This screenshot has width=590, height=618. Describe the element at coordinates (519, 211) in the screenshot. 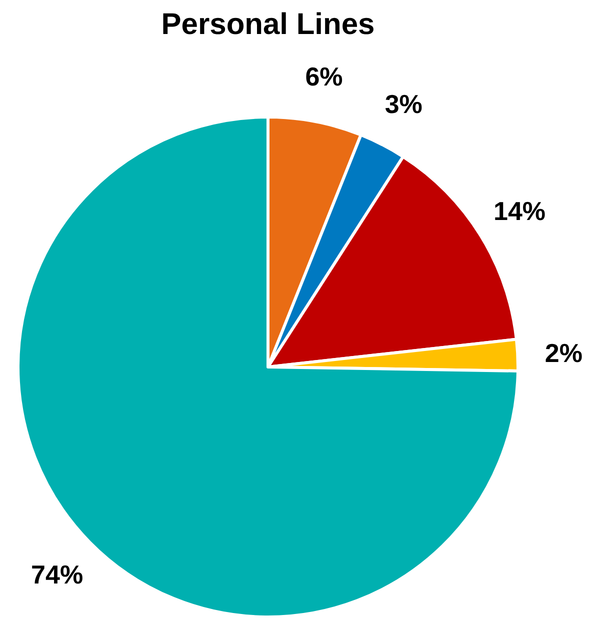

I see `data-label: 14%` at that location.